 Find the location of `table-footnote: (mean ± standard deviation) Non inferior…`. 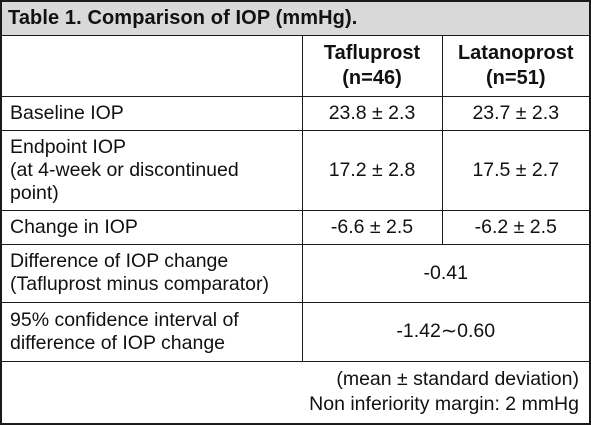

table-footnote: (mean ± standard deviation) Non inferior… is located at coordinates (295, 391).